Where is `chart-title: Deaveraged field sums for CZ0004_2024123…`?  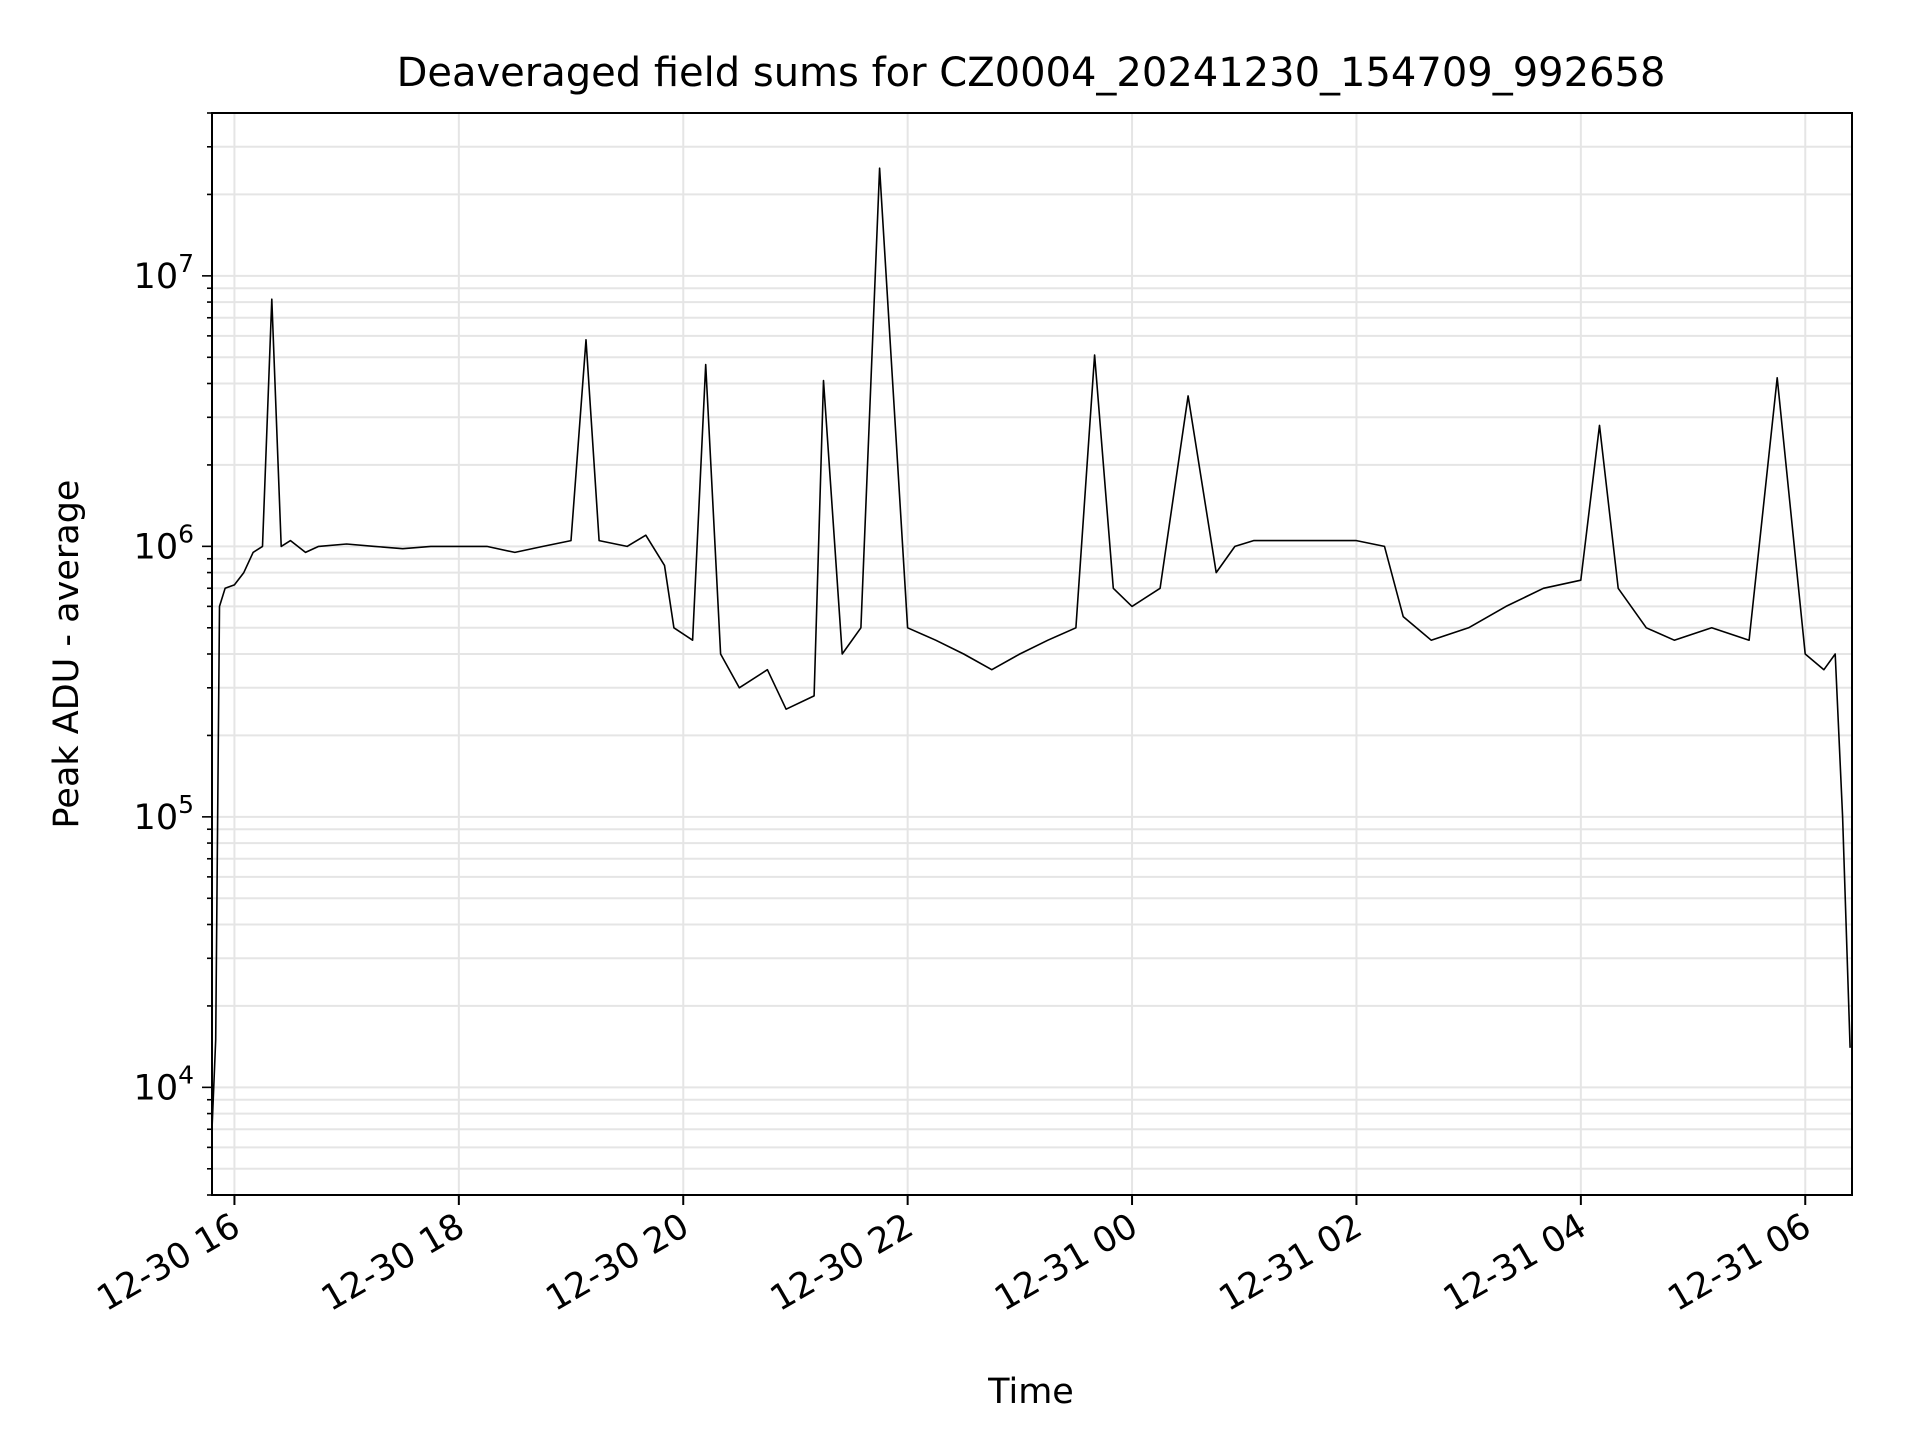 chart-title: Deaveraged field sums for CZ0004_2024123… is located at coordinates (1031, 73).